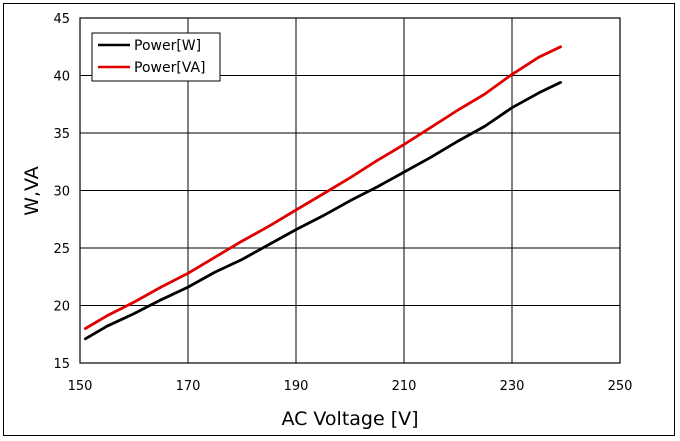 This screenshot has width=680, height=441. I want to click on x-tick-label: 250, so click(620, 386).